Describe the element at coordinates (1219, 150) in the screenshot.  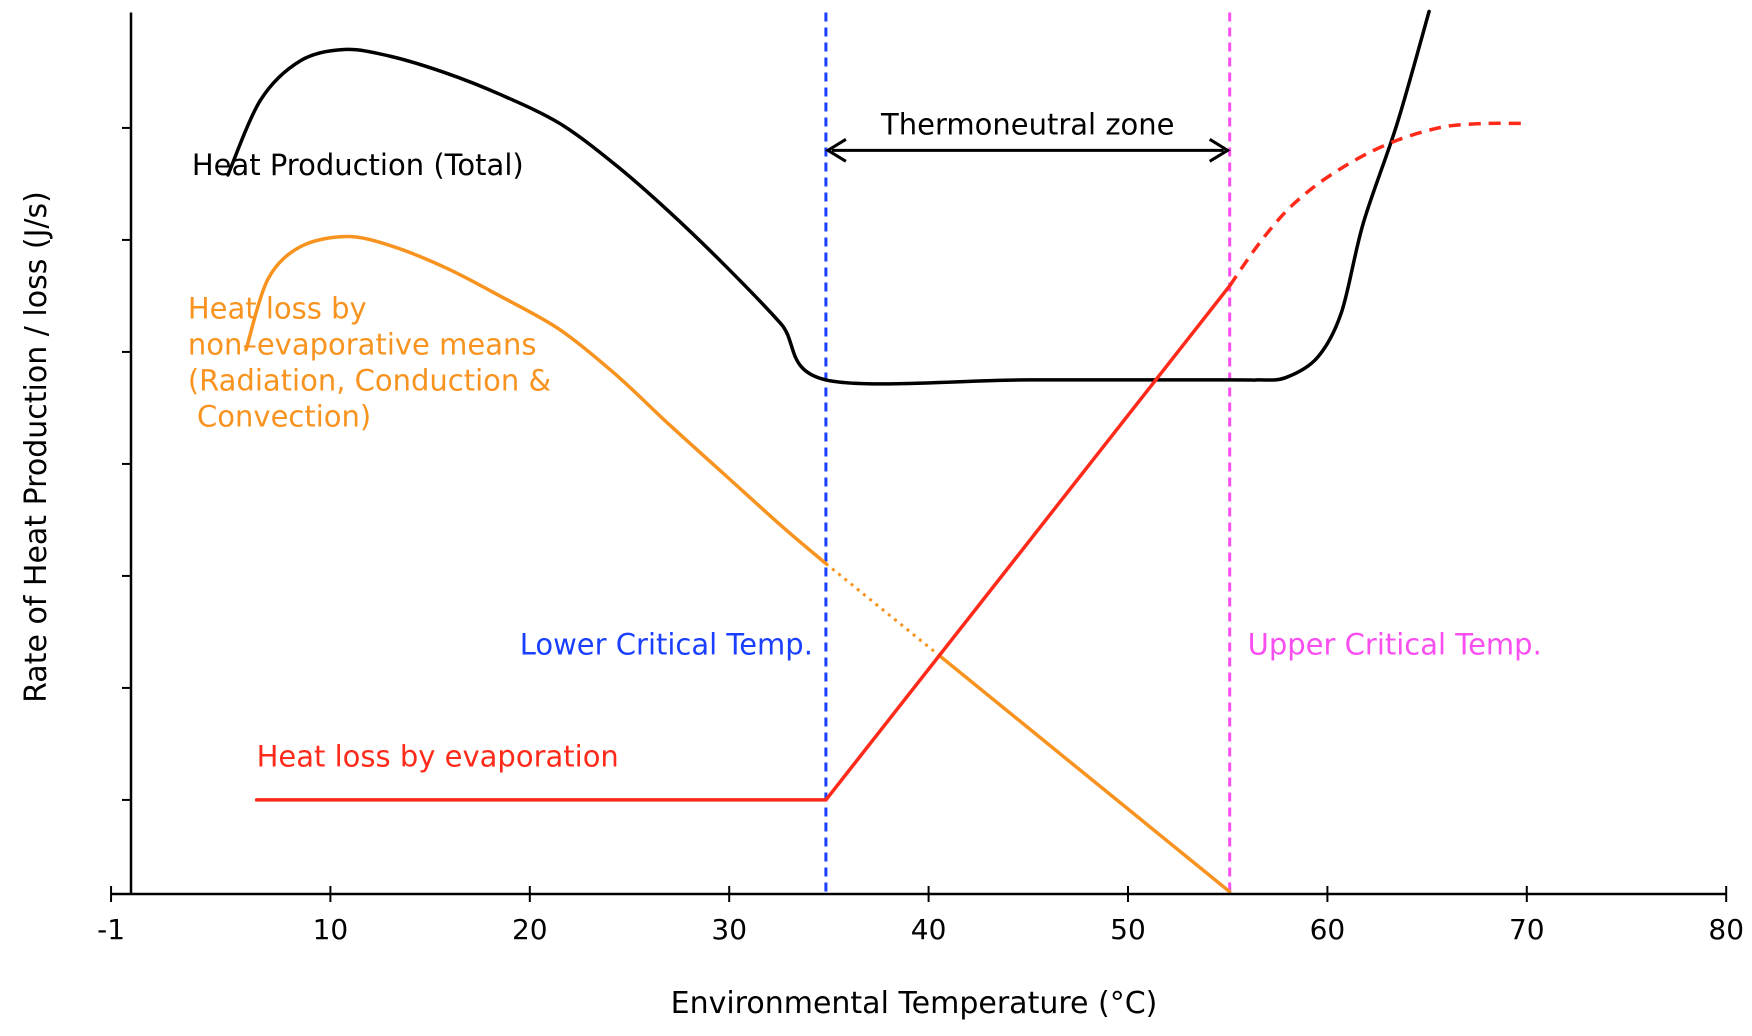
I see `arrowhead-right-icon` at that location.